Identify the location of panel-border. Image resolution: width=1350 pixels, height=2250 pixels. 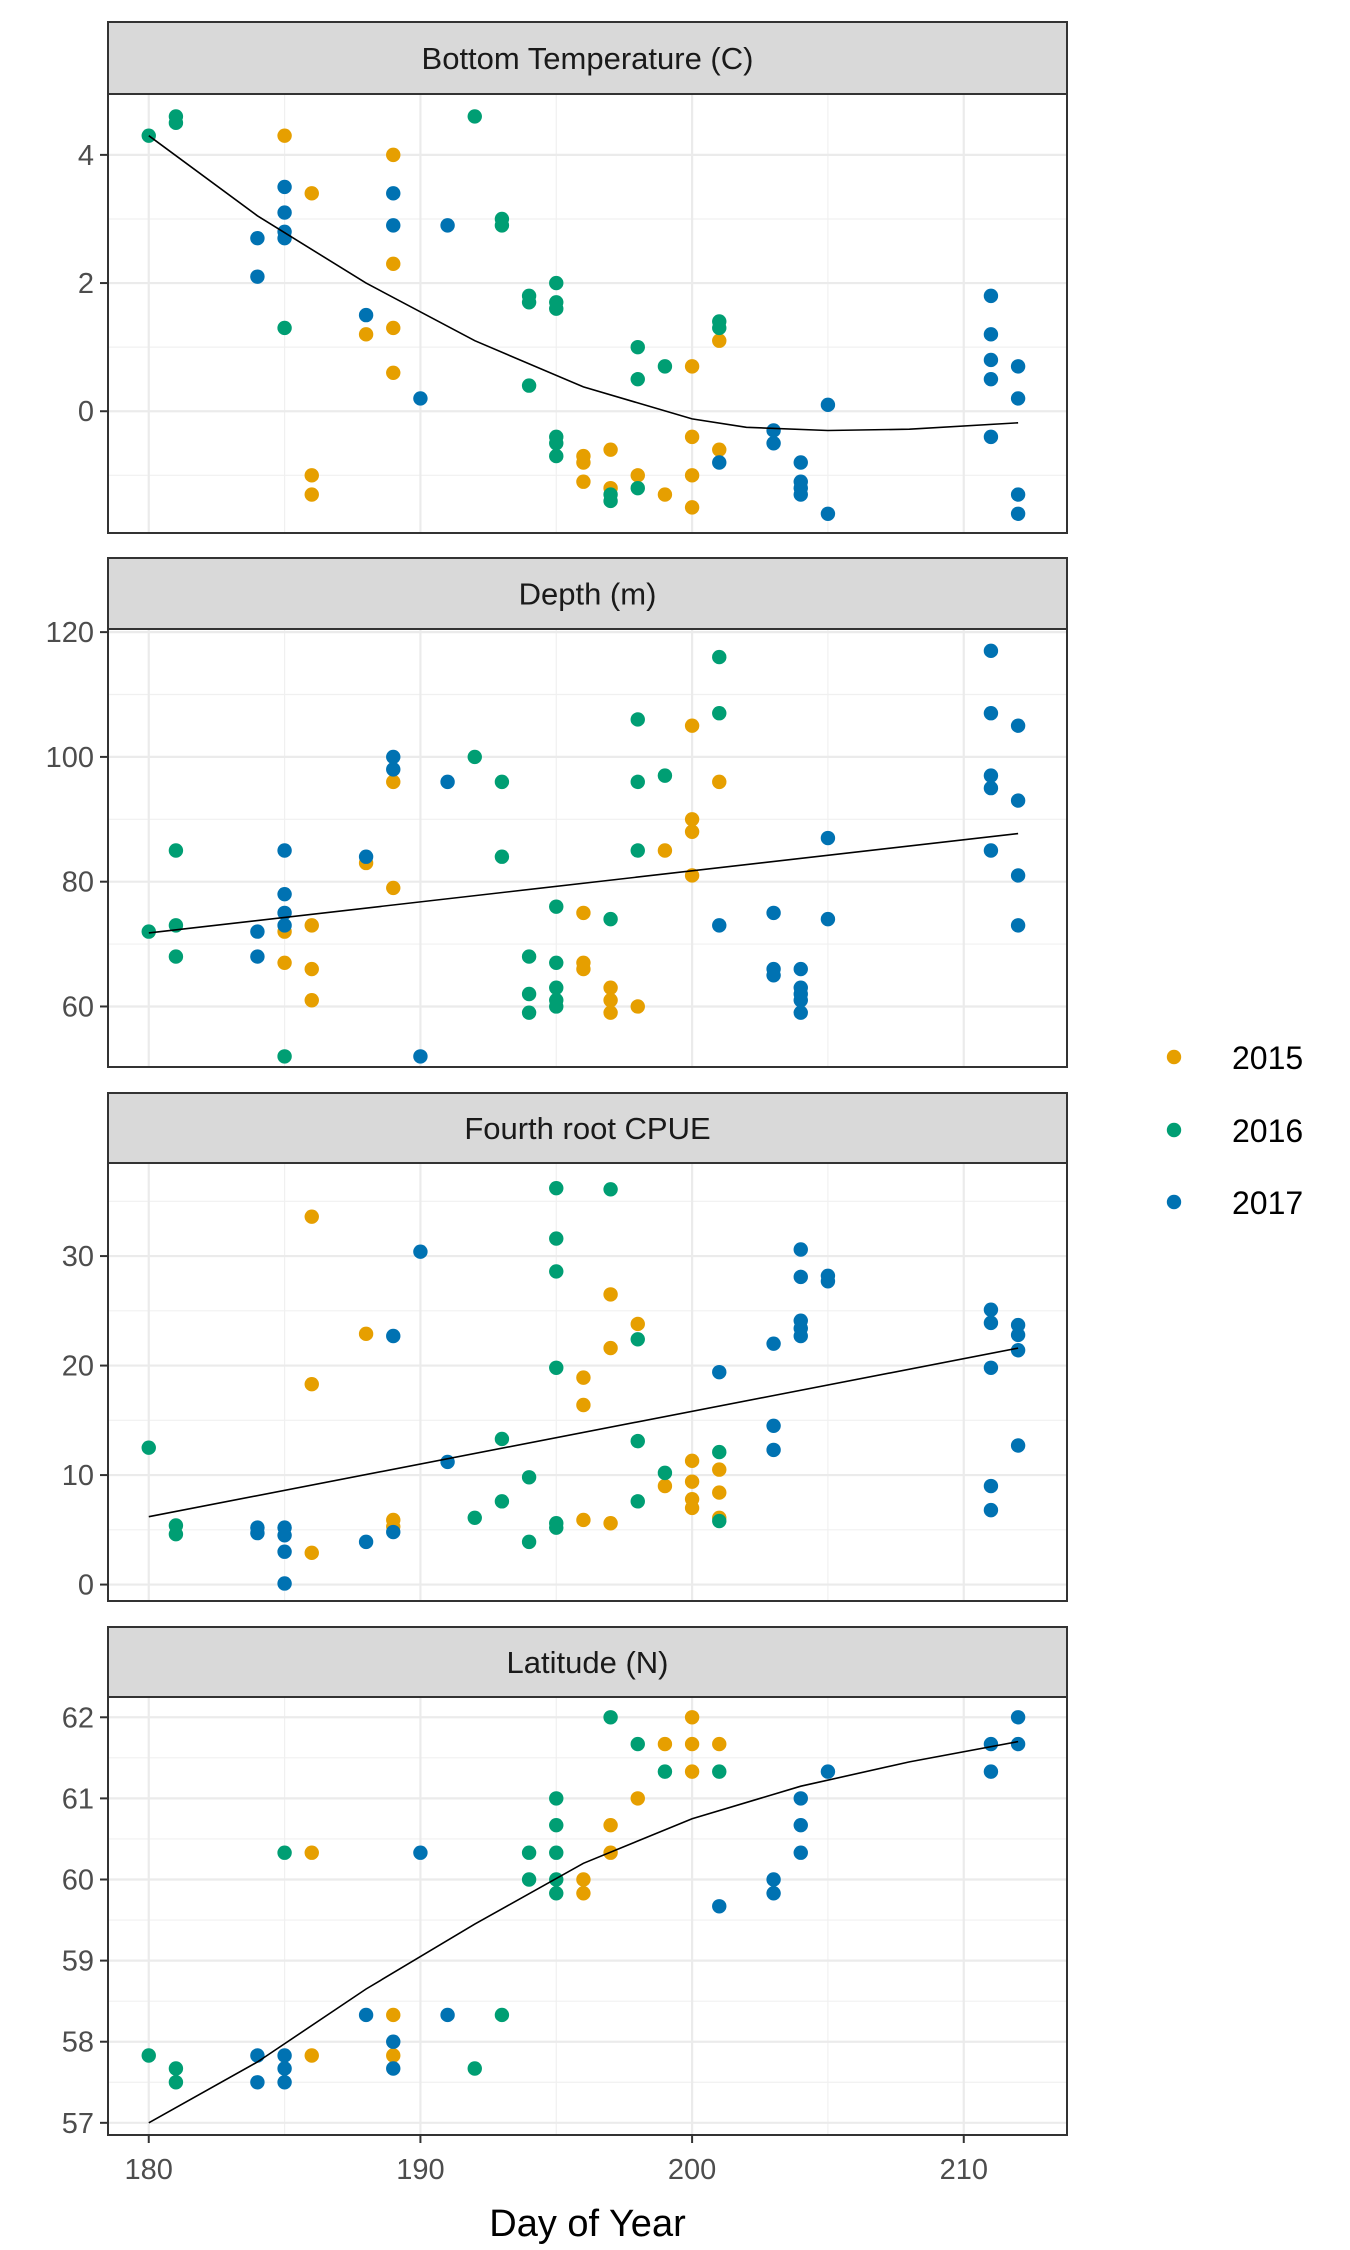
(587, 848).